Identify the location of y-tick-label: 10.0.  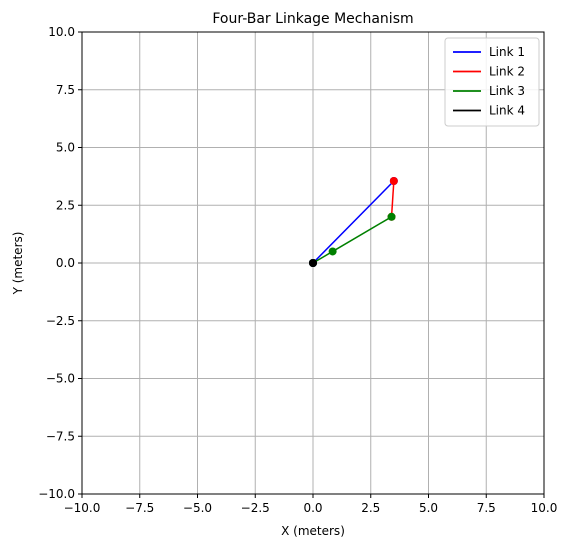
(61, 32).